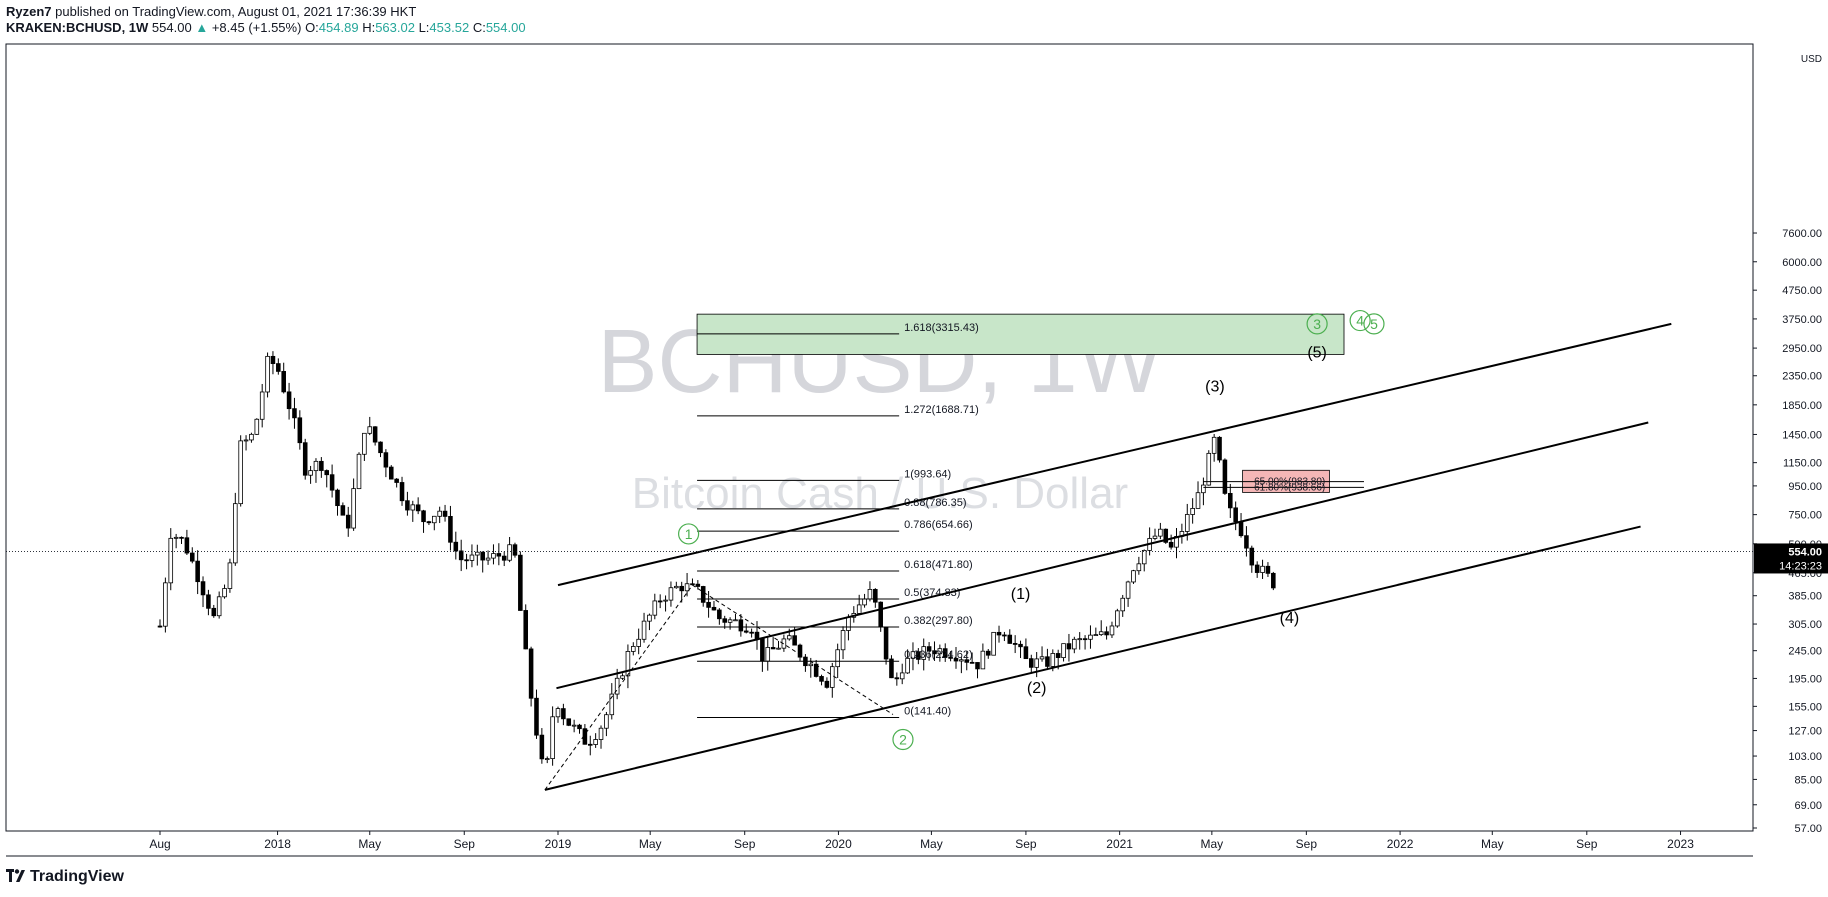  What do you see at coordinates (938, 565) in the screenshot?
I see `fib-level-label: 0.618(471.80)` at bounding box center [938, 565].